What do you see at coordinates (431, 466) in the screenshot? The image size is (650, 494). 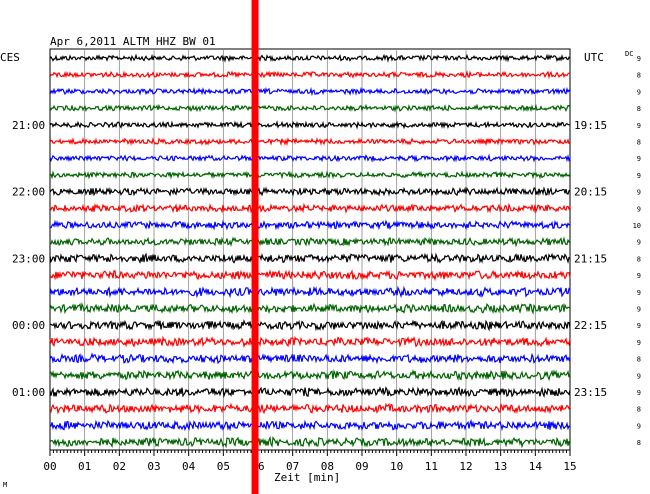 I see `x-tick-label: 11` at bounding box center [431, 466].